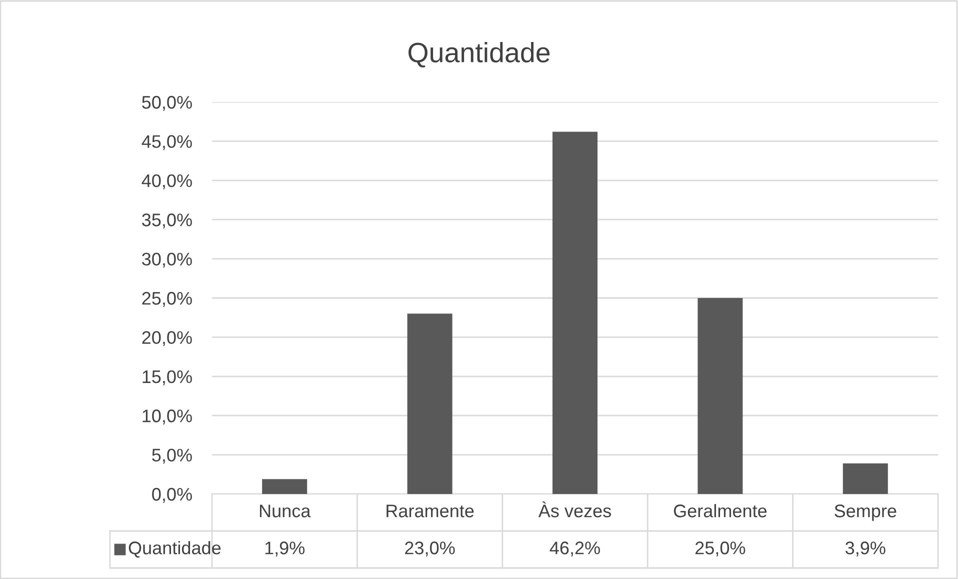 This screenshot has width=958, height=579. Describe the element at coordinates (167, 221) in the screenshot. I see `y-tick-label: 35,0%` at that location.